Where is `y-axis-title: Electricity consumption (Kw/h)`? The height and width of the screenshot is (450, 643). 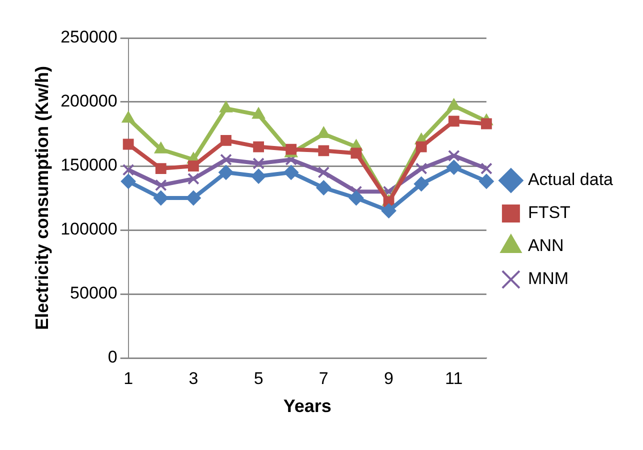
y-axis-title: Electricity consumption (Kw/h) is located at coordinates (42, 198).